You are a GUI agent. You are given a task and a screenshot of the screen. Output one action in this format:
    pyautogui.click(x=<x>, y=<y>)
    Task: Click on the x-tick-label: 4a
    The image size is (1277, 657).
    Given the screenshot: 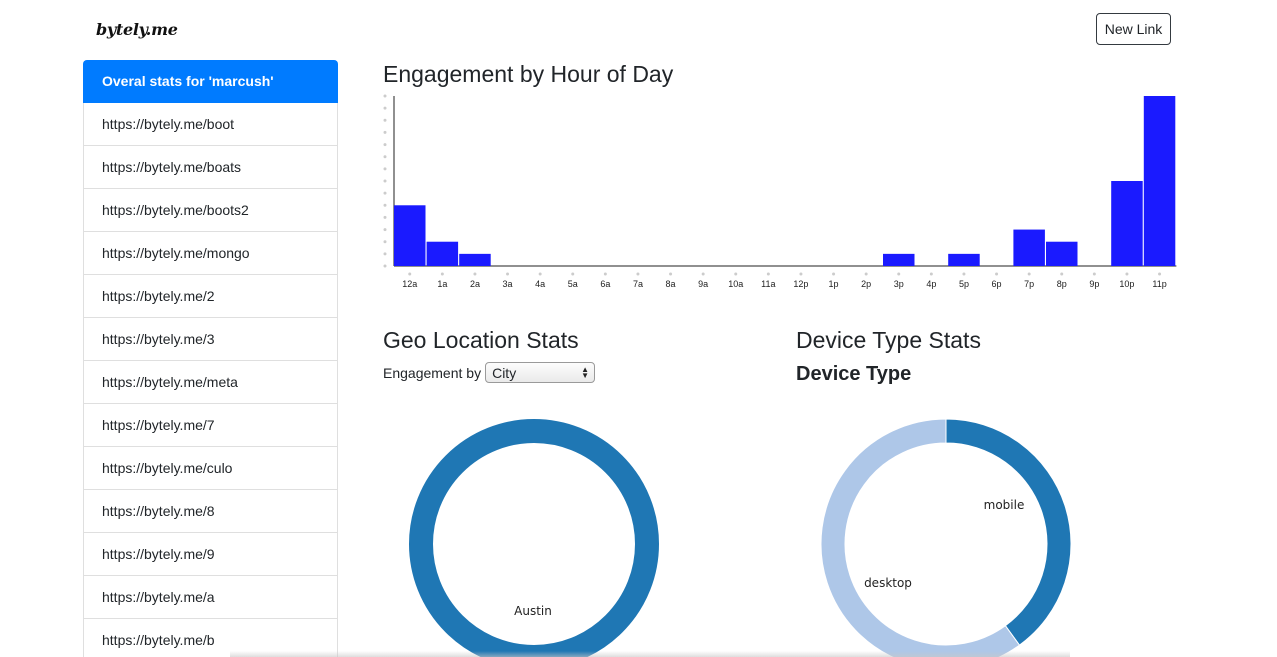 What is the action you would take?
    pyautogui.click(x=540, y=284)
    